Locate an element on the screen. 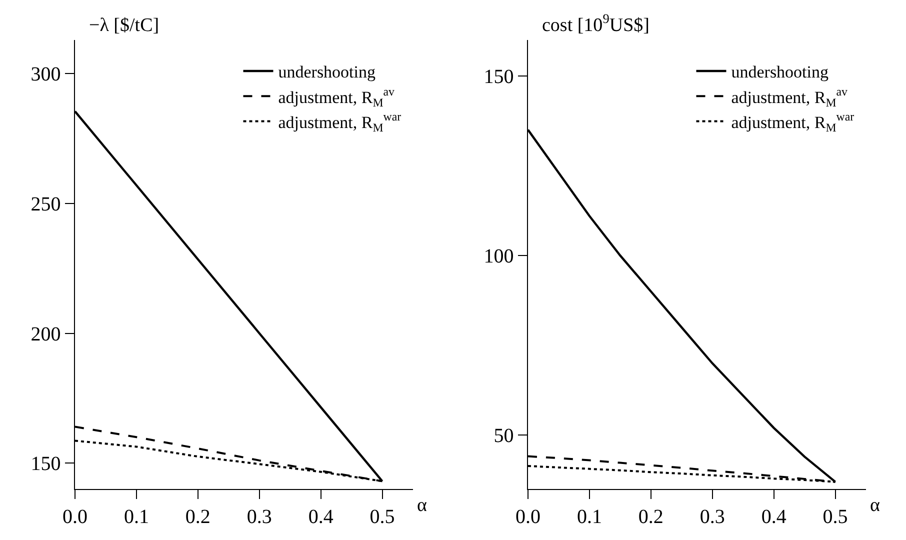  y-tick-label: 300 is located at coordinates (45, 75).